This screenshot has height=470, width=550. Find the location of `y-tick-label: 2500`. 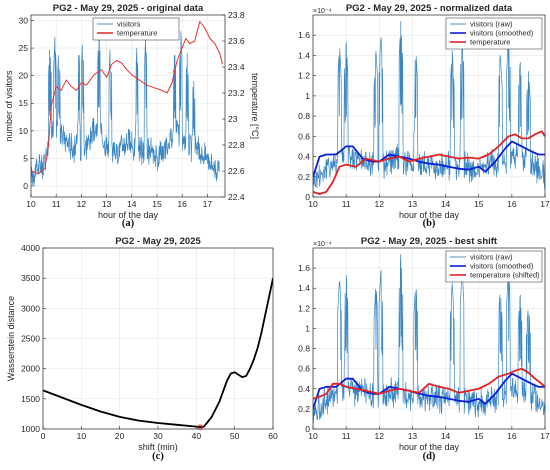

y-tick-label: 2500 is located at coordinates (30, 339).